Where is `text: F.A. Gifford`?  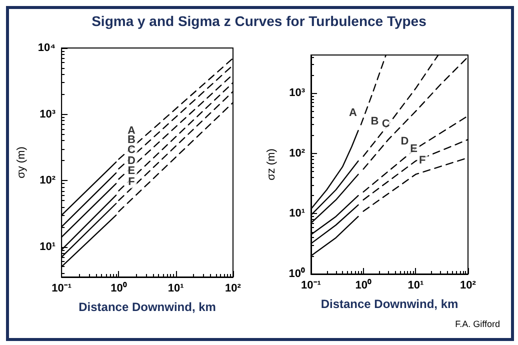
text: F.A. Gifford is located at coordinates (477, 324).